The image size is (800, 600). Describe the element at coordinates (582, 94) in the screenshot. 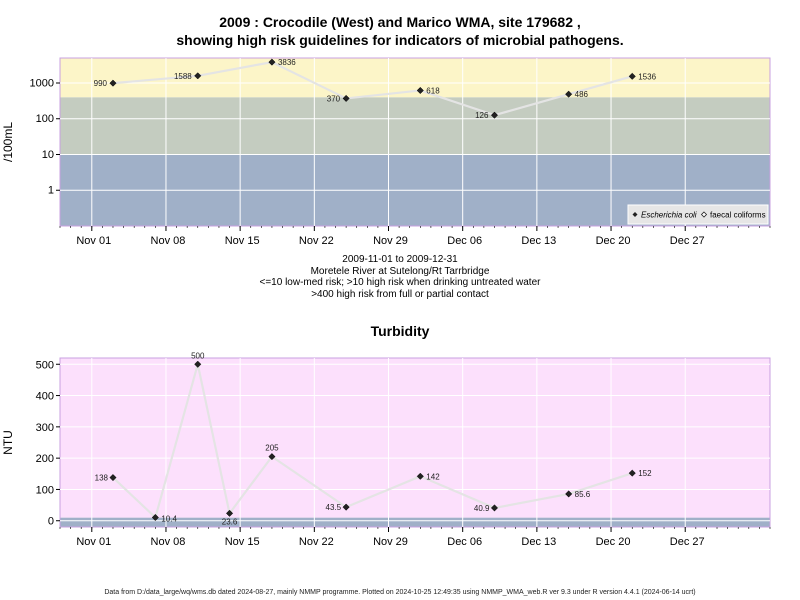

I see `chart1-data-label: 486` at that location.